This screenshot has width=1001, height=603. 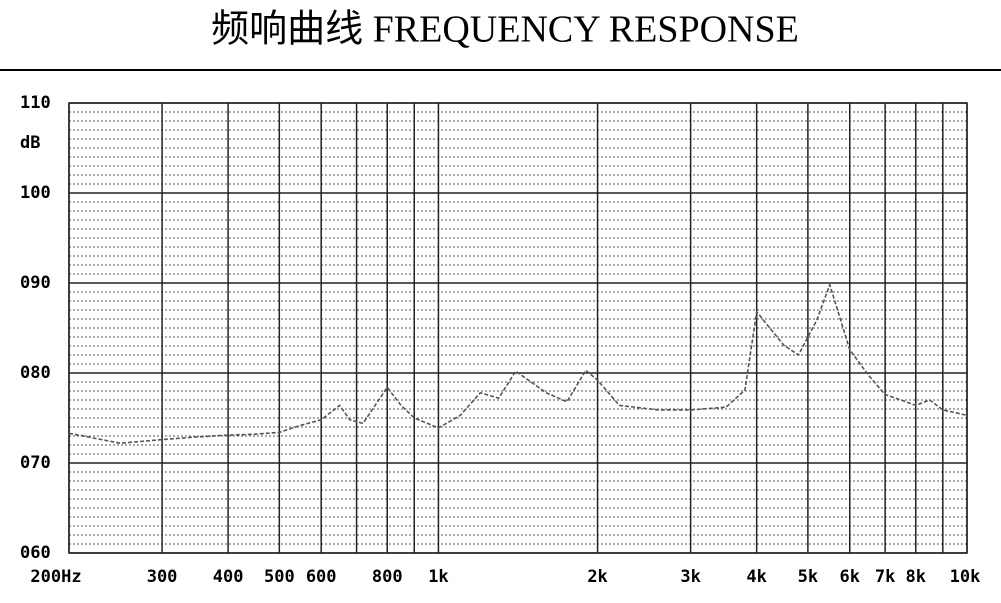 I want to click on y-tick-label: 110, so click(x=35, y=103).